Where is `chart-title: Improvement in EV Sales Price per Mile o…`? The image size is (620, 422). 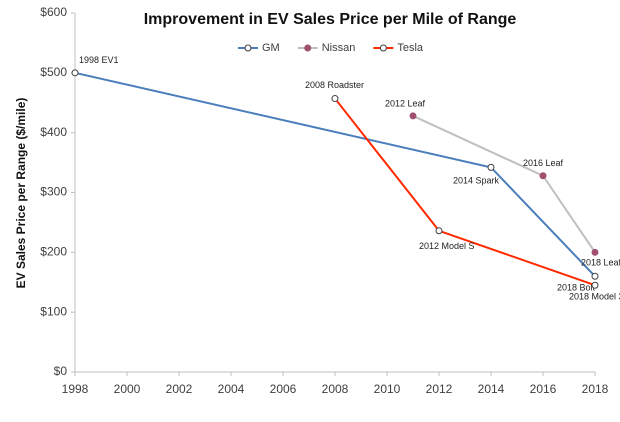 chart-title: Improvement in EV Sales Price per Mile o… is located at coordinates (330, 19).